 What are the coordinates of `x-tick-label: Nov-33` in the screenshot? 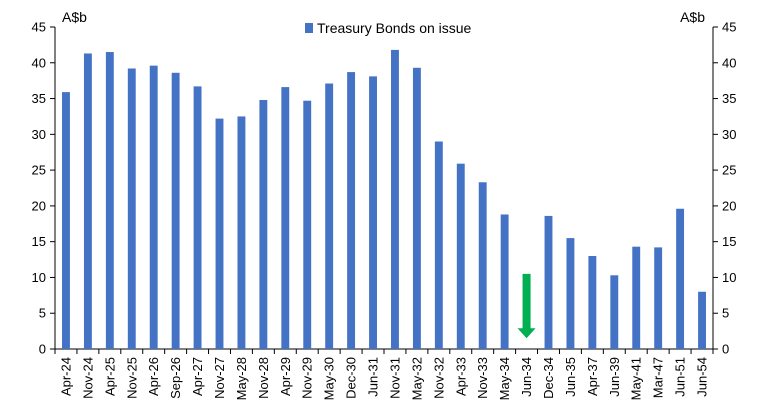 It's located at (482, 378).